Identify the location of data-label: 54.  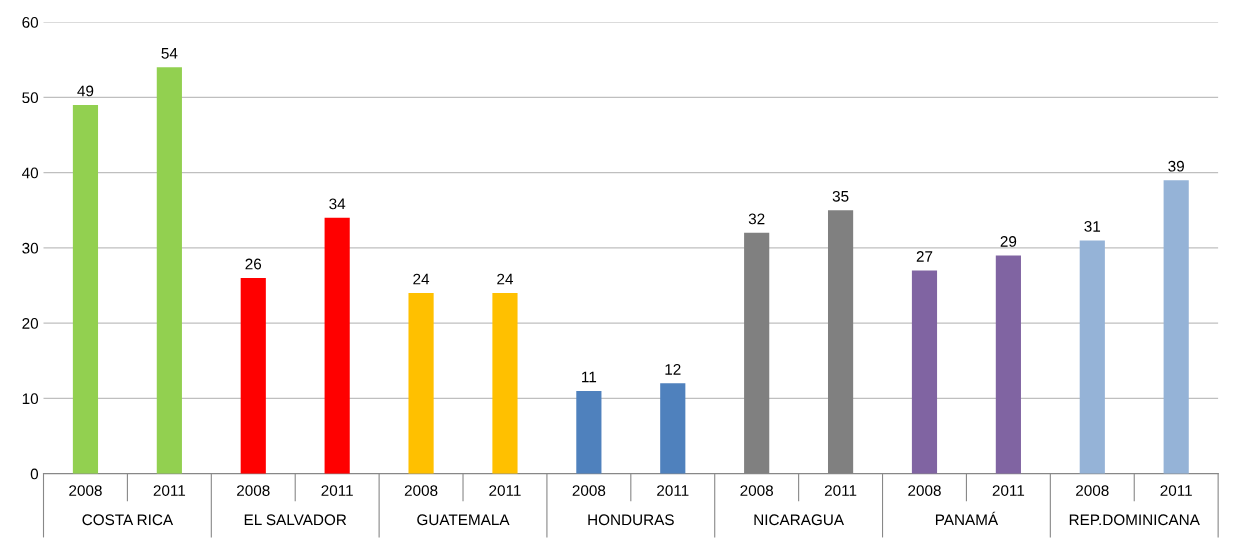
(169, 53).